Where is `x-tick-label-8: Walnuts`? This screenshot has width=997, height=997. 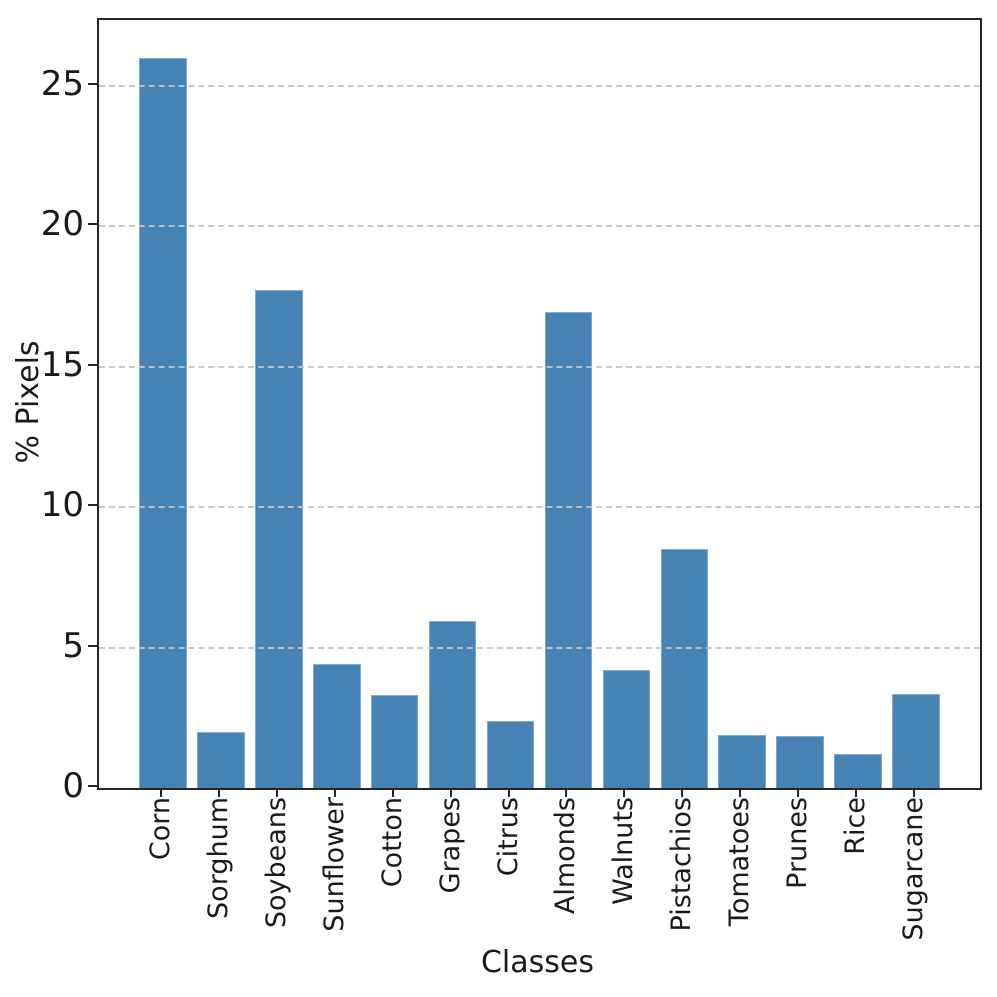 x-tick-label-8: Walnuts is located at coordinates (624, 851).